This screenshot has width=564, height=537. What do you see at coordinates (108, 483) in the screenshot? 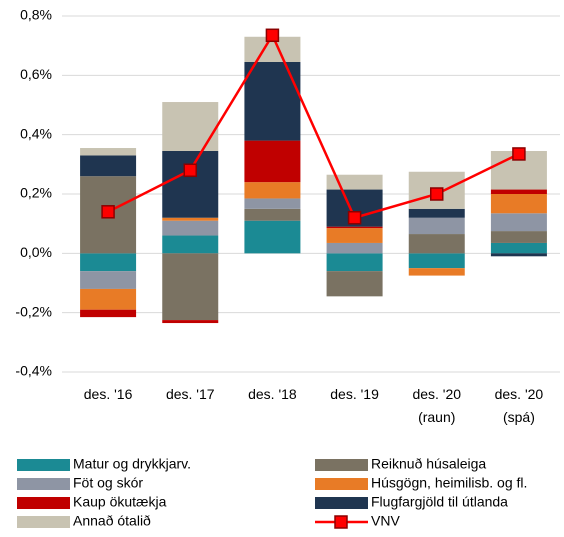
I see `legend-label: Föt og skór` at bounding box center [108, 483].